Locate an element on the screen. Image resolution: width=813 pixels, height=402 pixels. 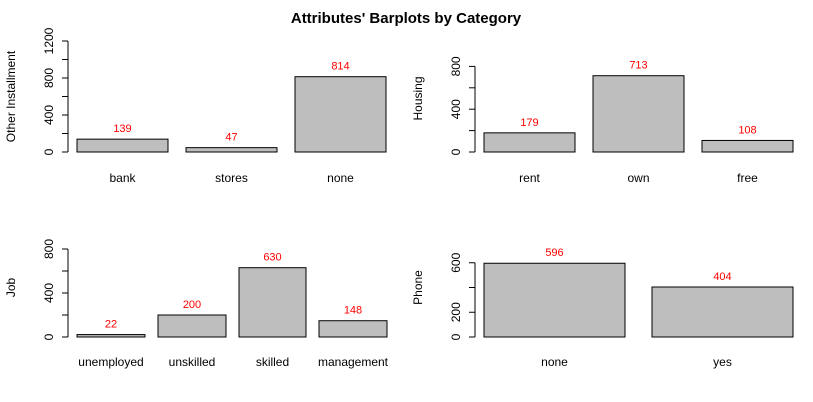
y-axis-label: Housing is located at coordinates (418, 98).